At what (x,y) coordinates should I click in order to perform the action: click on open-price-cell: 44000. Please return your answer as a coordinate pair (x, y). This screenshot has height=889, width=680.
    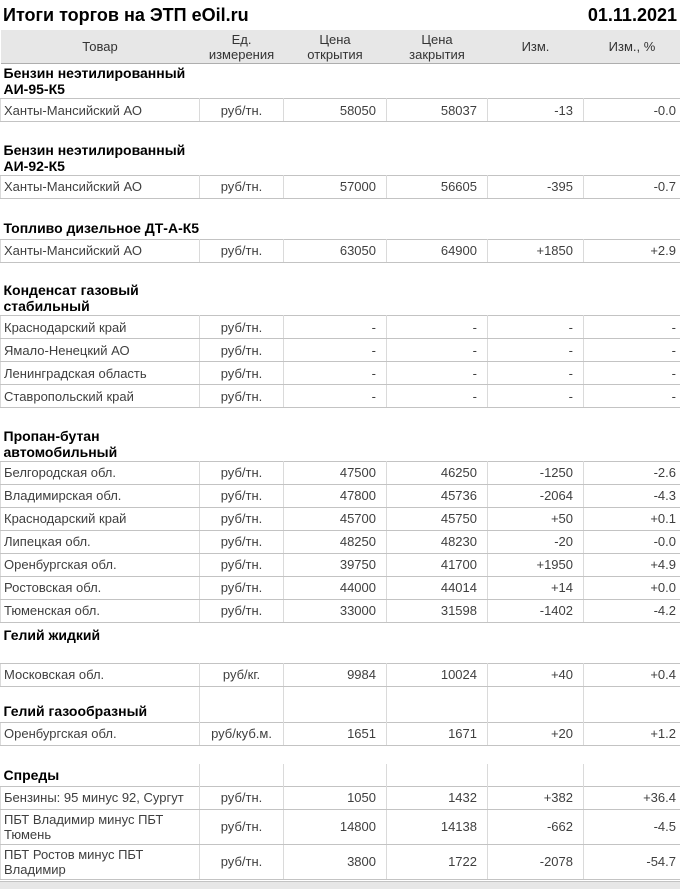
    Looking at the image, I should click on (335, 587).